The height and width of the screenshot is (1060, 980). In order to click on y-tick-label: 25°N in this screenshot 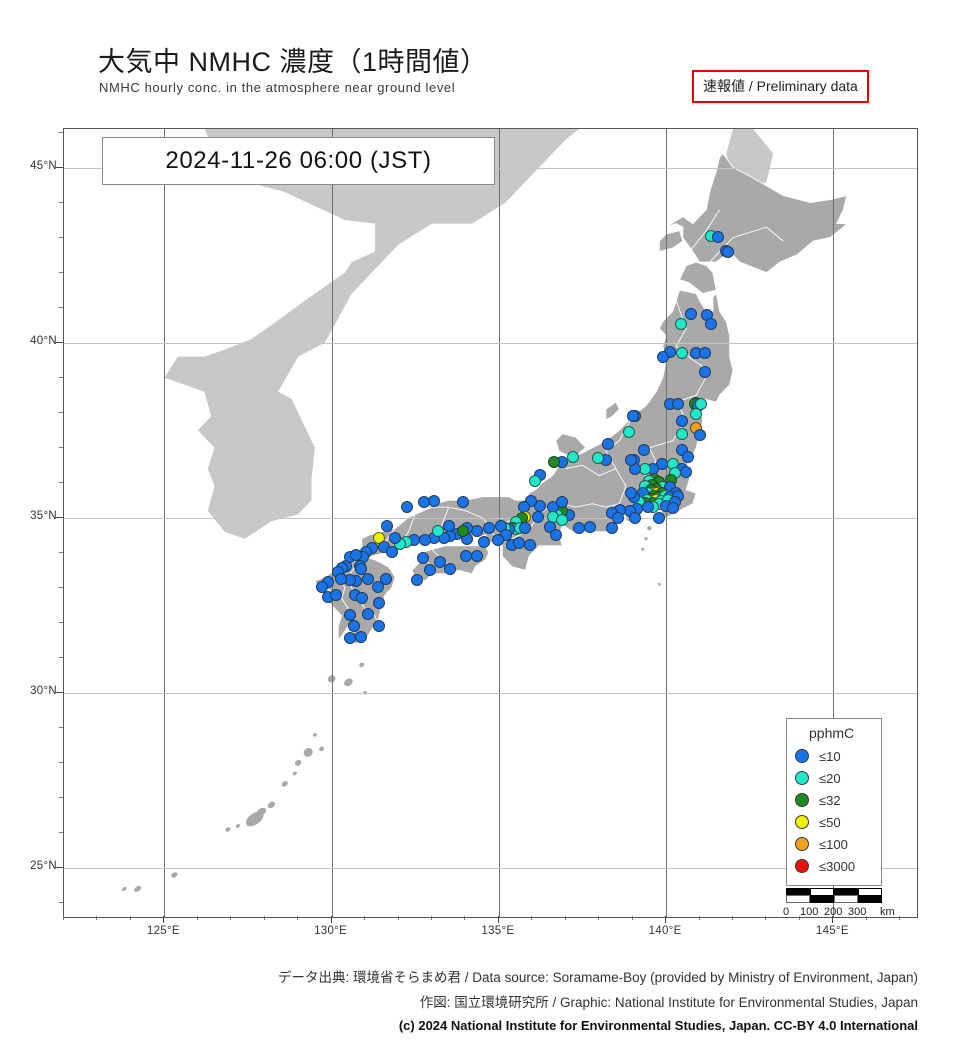, I will do `click(43, 866)`.